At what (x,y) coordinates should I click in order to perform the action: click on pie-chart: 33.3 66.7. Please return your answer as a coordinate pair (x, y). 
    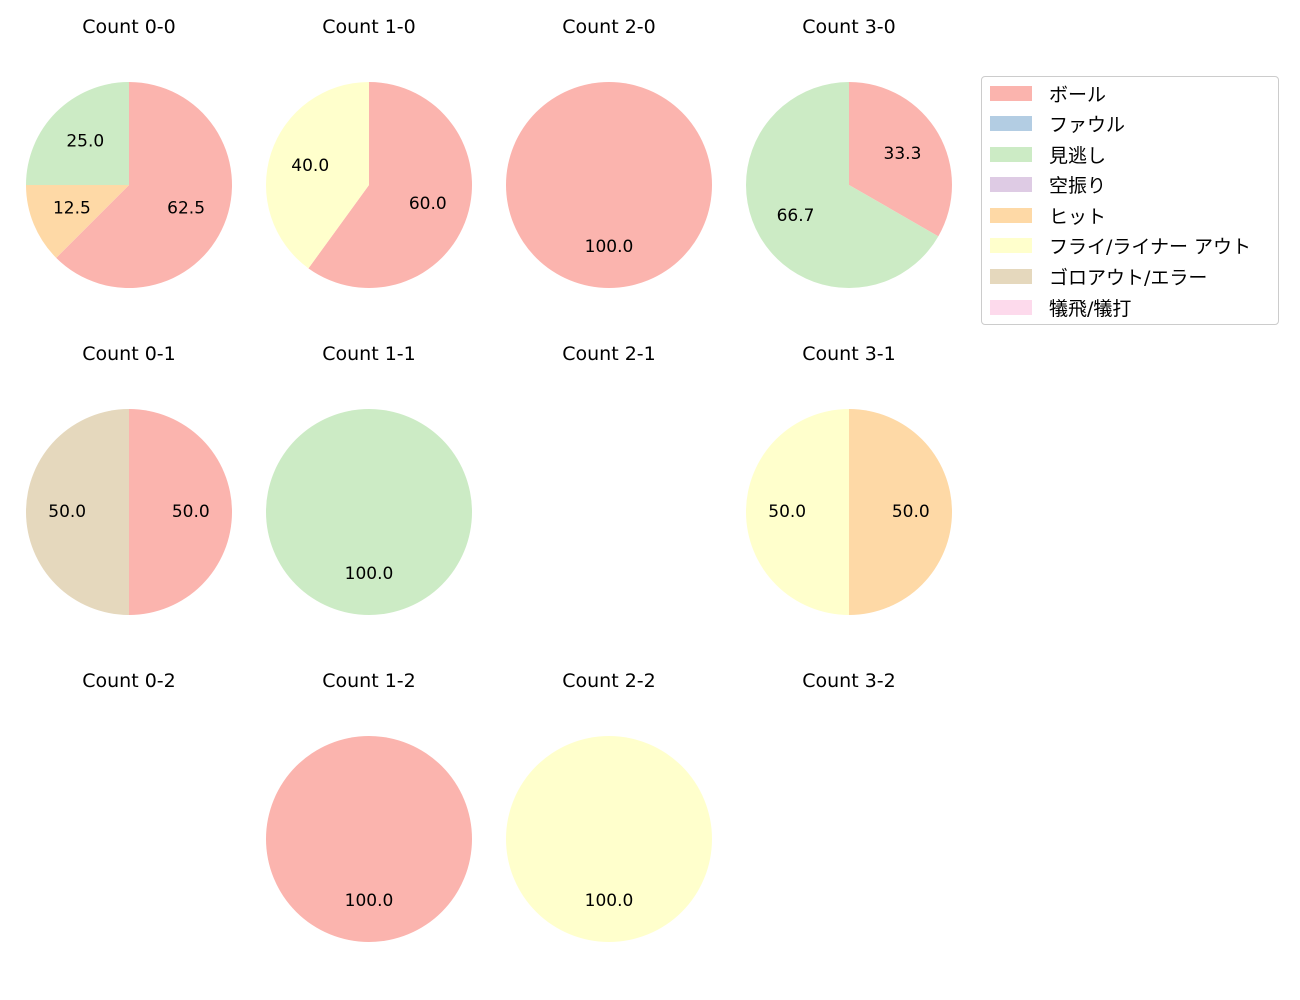
    Looking at the image, I should click on (849, 185).